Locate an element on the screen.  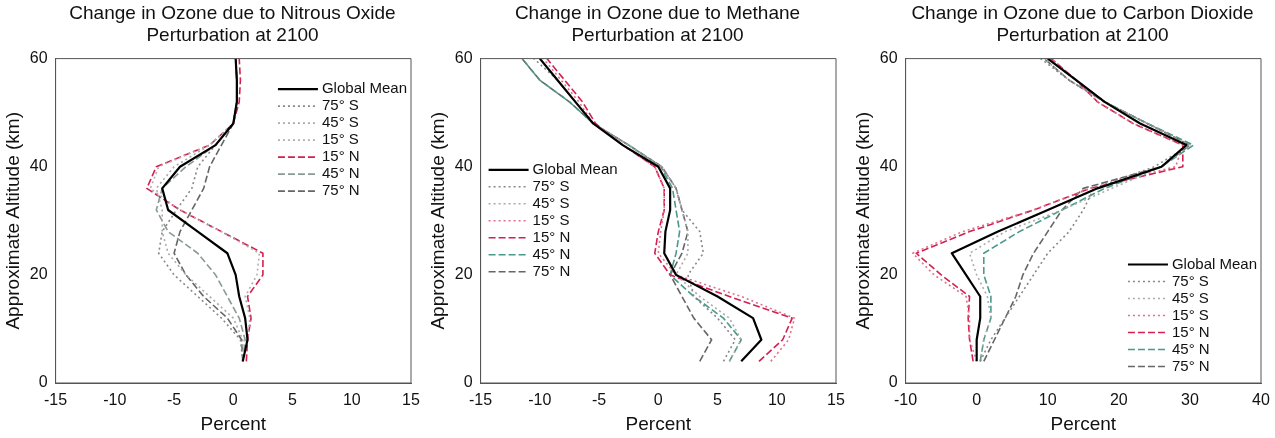
x-tick-label: 40 is located at coordinates (1261, 400).